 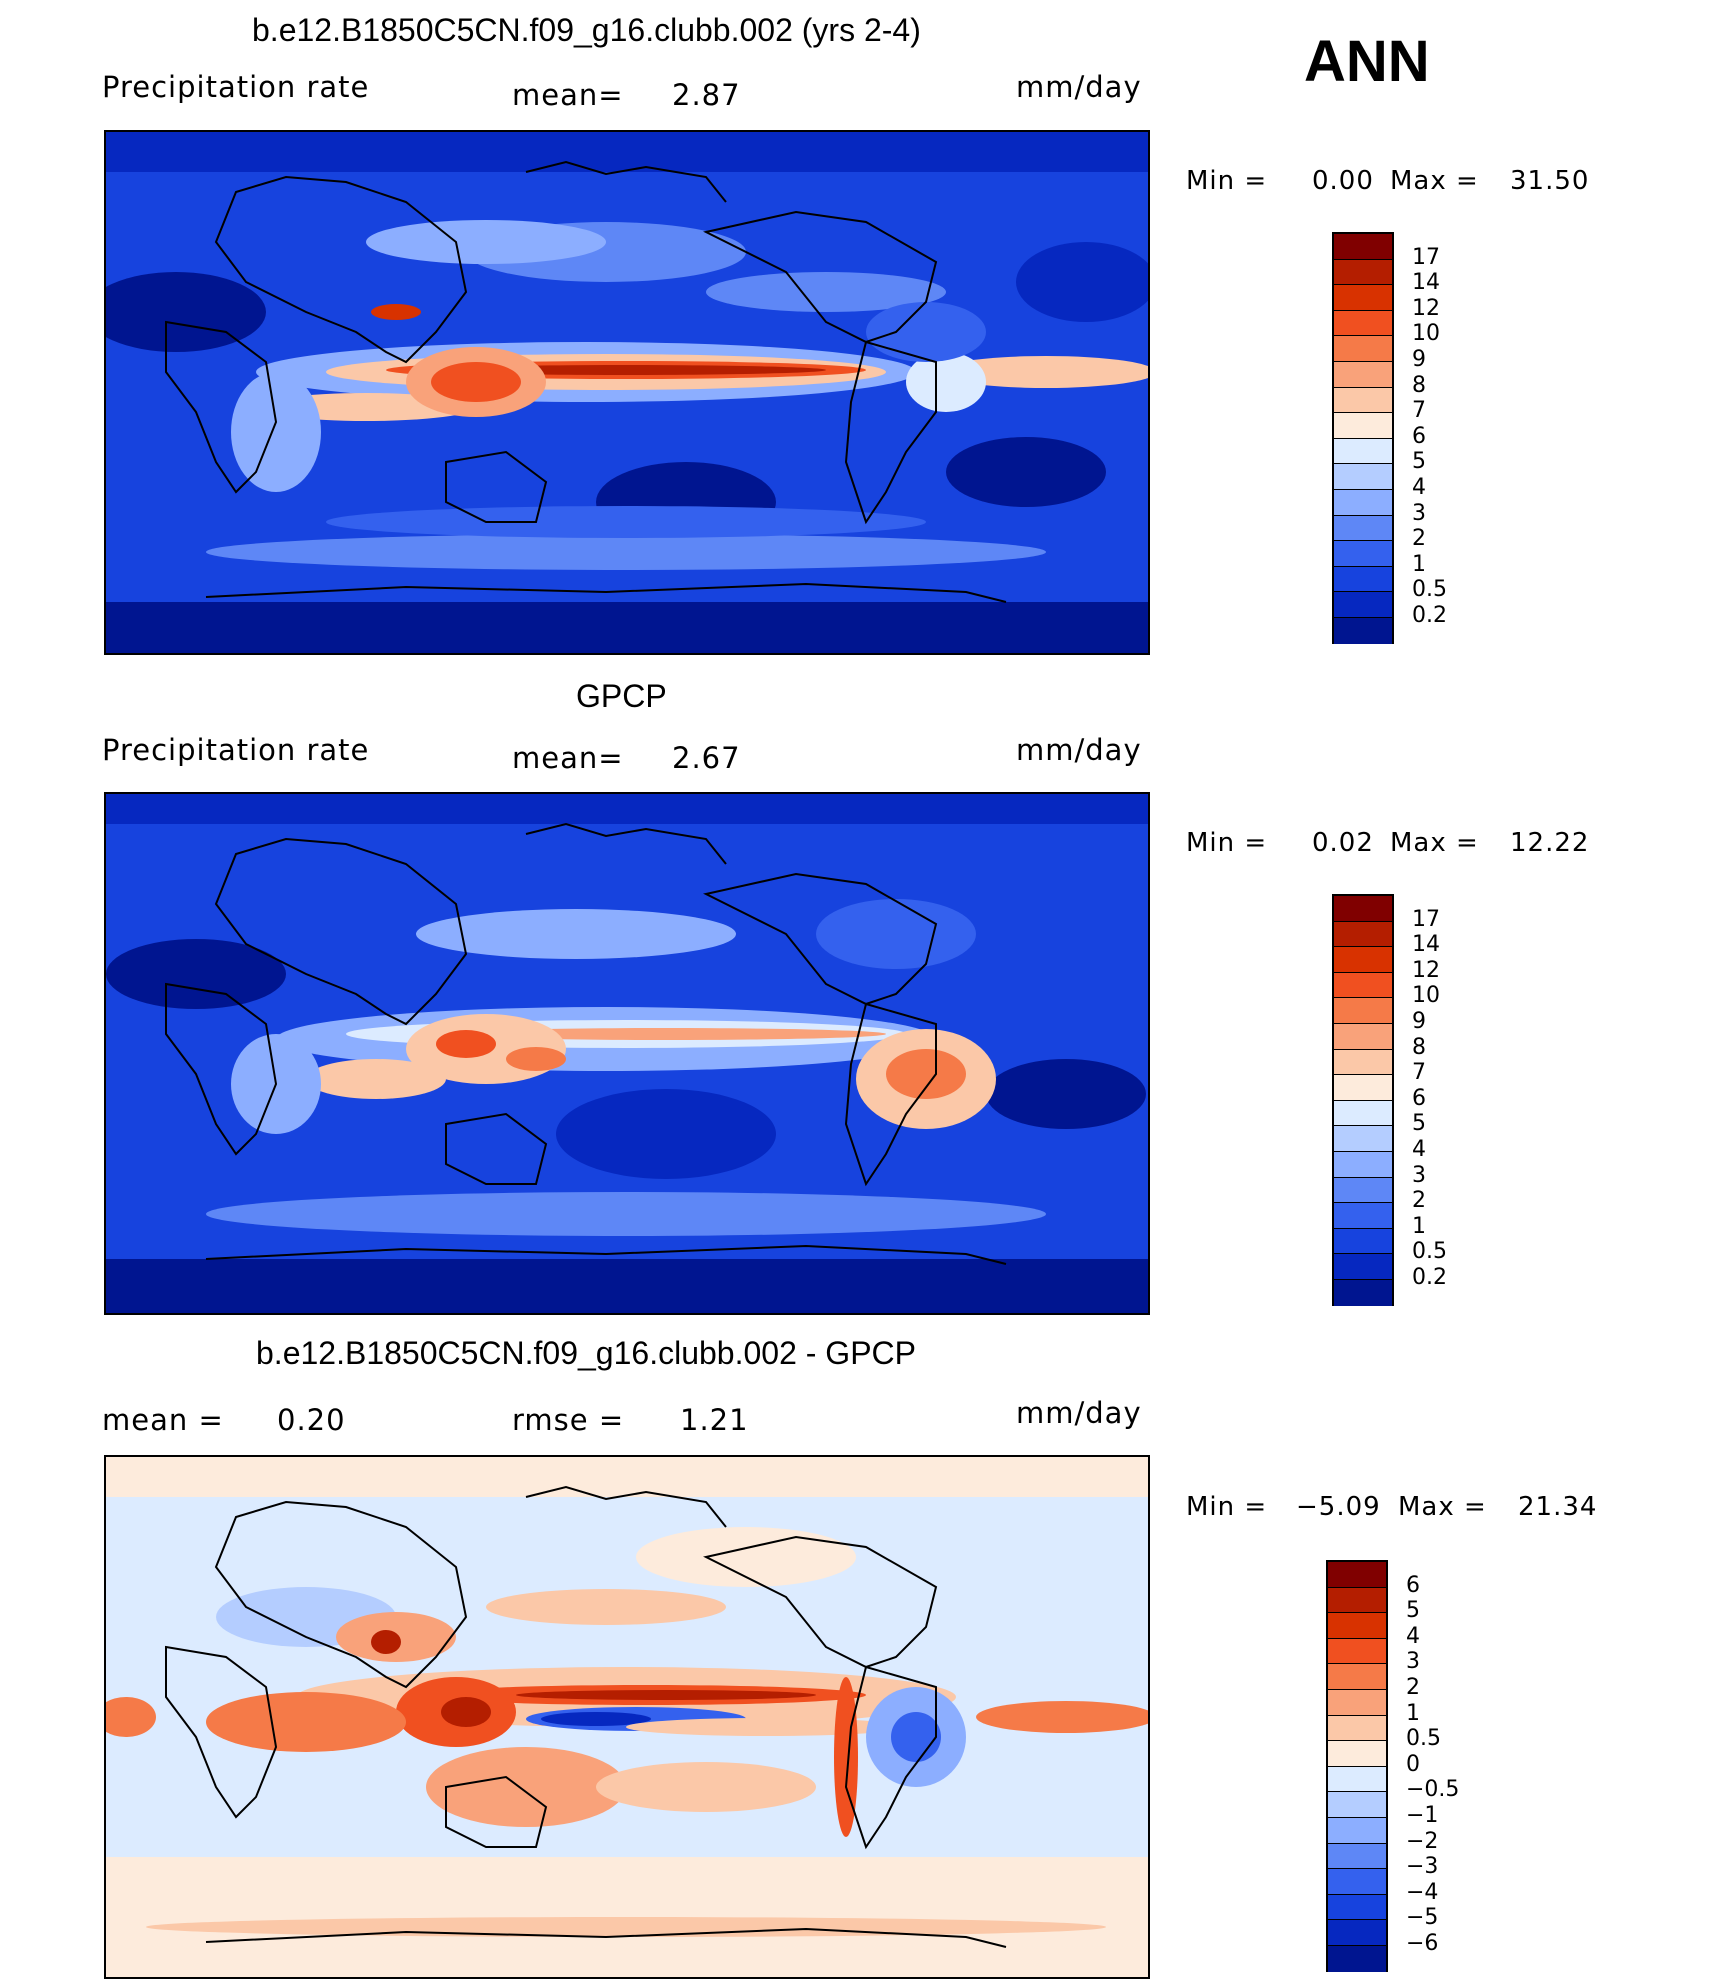 I want to click on panel-1-mean-label: mean=, so click(x=568, y=95).